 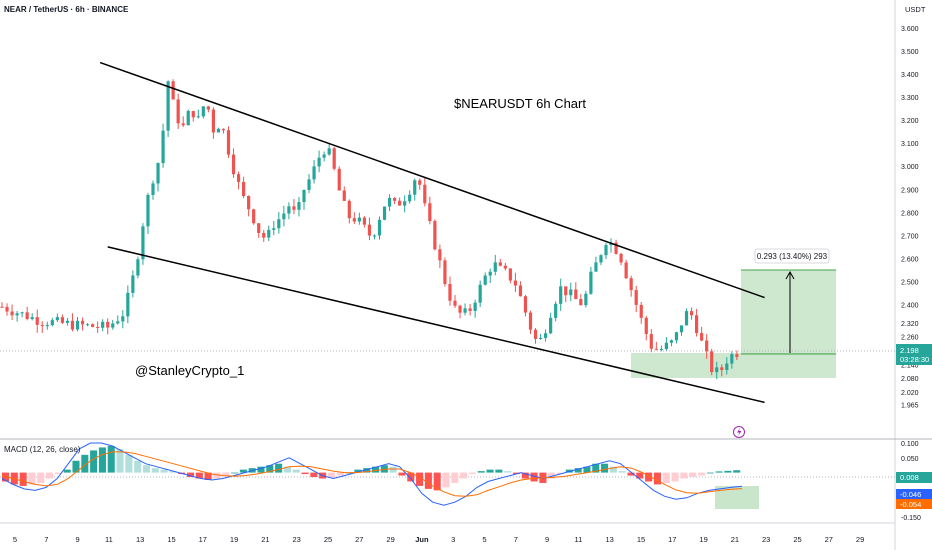 What do you see at coordinates (910, 338) in the screenshot?
I see `price-tick-label: 2.260` at bounding box center [910, 338].